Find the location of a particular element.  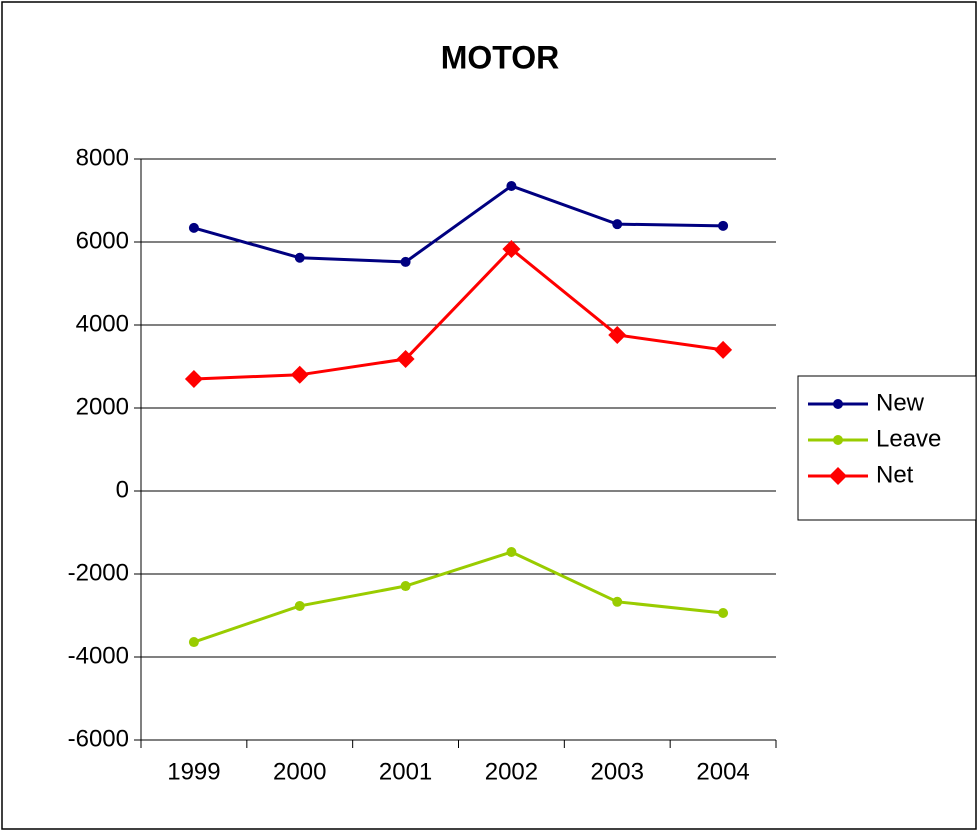

y-tick-label: -2000 is located at coordinates (98, 572).